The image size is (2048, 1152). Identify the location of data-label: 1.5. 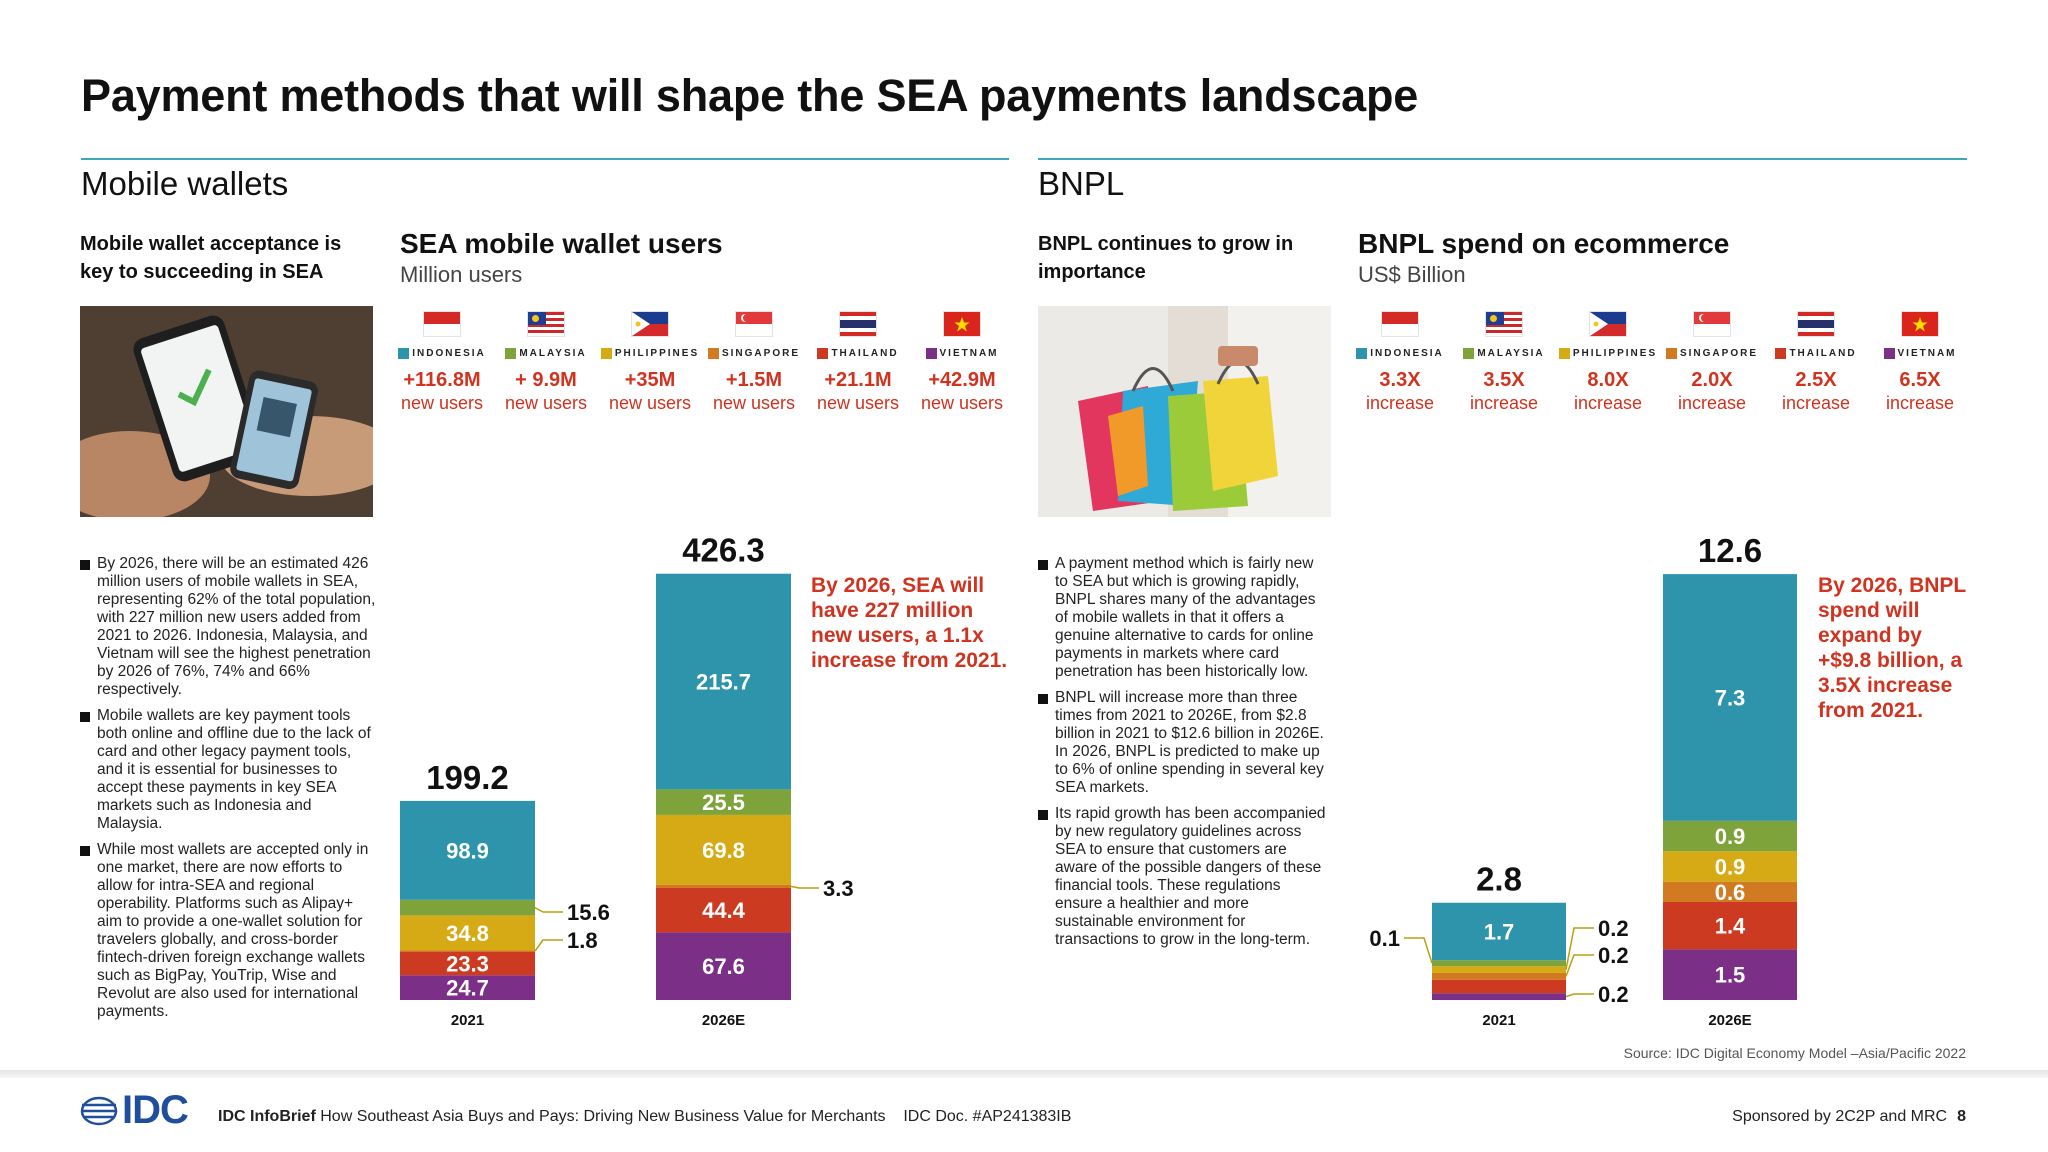
(1730, 975).